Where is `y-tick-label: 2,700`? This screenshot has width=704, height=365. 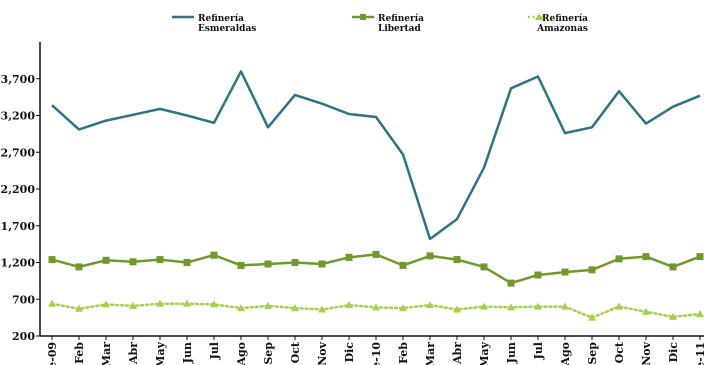
y-tick-label: 2,700 is located at coordinates (18, 152).